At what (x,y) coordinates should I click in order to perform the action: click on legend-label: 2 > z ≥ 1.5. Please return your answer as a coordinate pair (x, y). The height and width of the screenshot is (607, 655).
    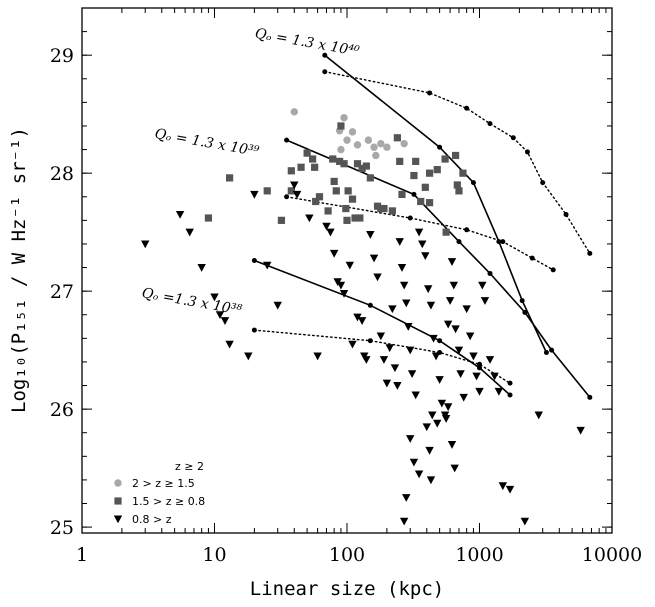
    Looking at the image, I should click on (163, 483).